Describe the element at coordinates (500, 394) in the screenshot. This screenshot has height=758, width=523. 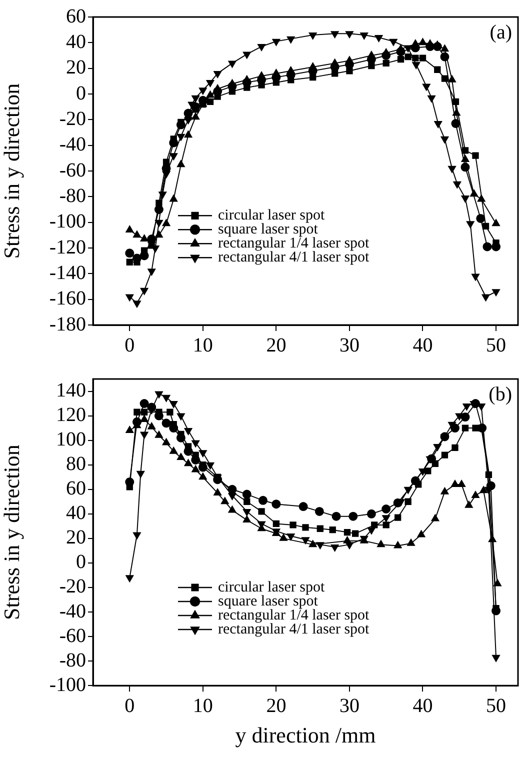
I see `annotation: (b)` at that location.